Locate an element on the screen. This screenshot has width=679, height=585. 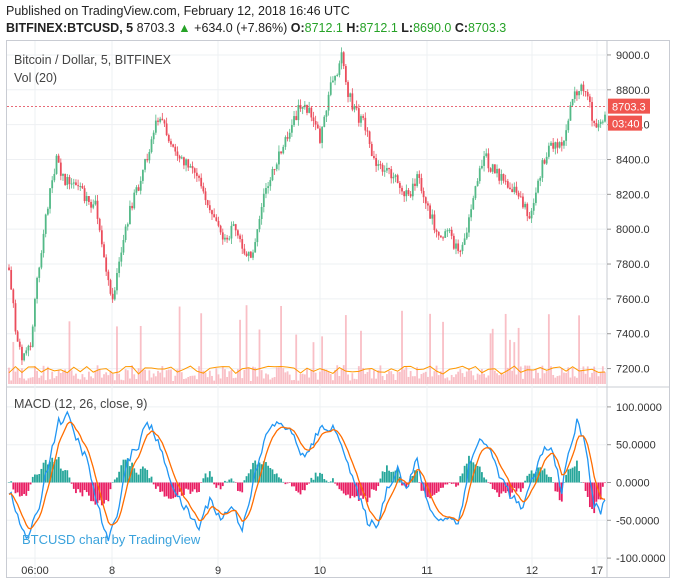
price-tag-value: 8703.3 is located at coordinates (629, 108).